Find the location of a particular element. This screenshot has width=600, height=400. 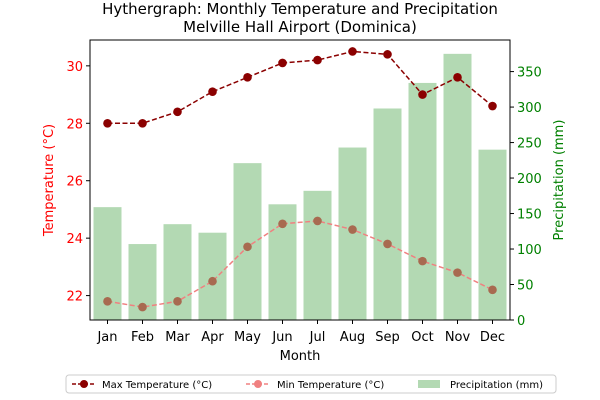

max-temp-point-nov is located at coordinates (457, 77).